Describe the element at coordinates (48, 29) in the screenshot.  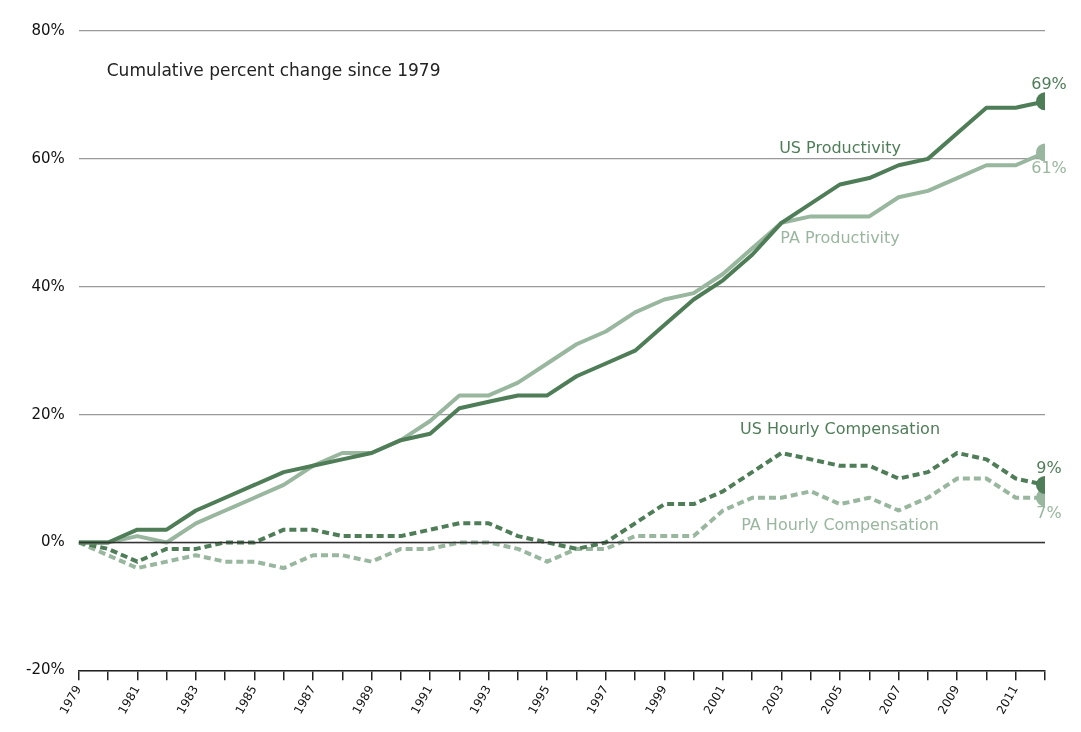
I see `y-tick-label: 80%` at that location.